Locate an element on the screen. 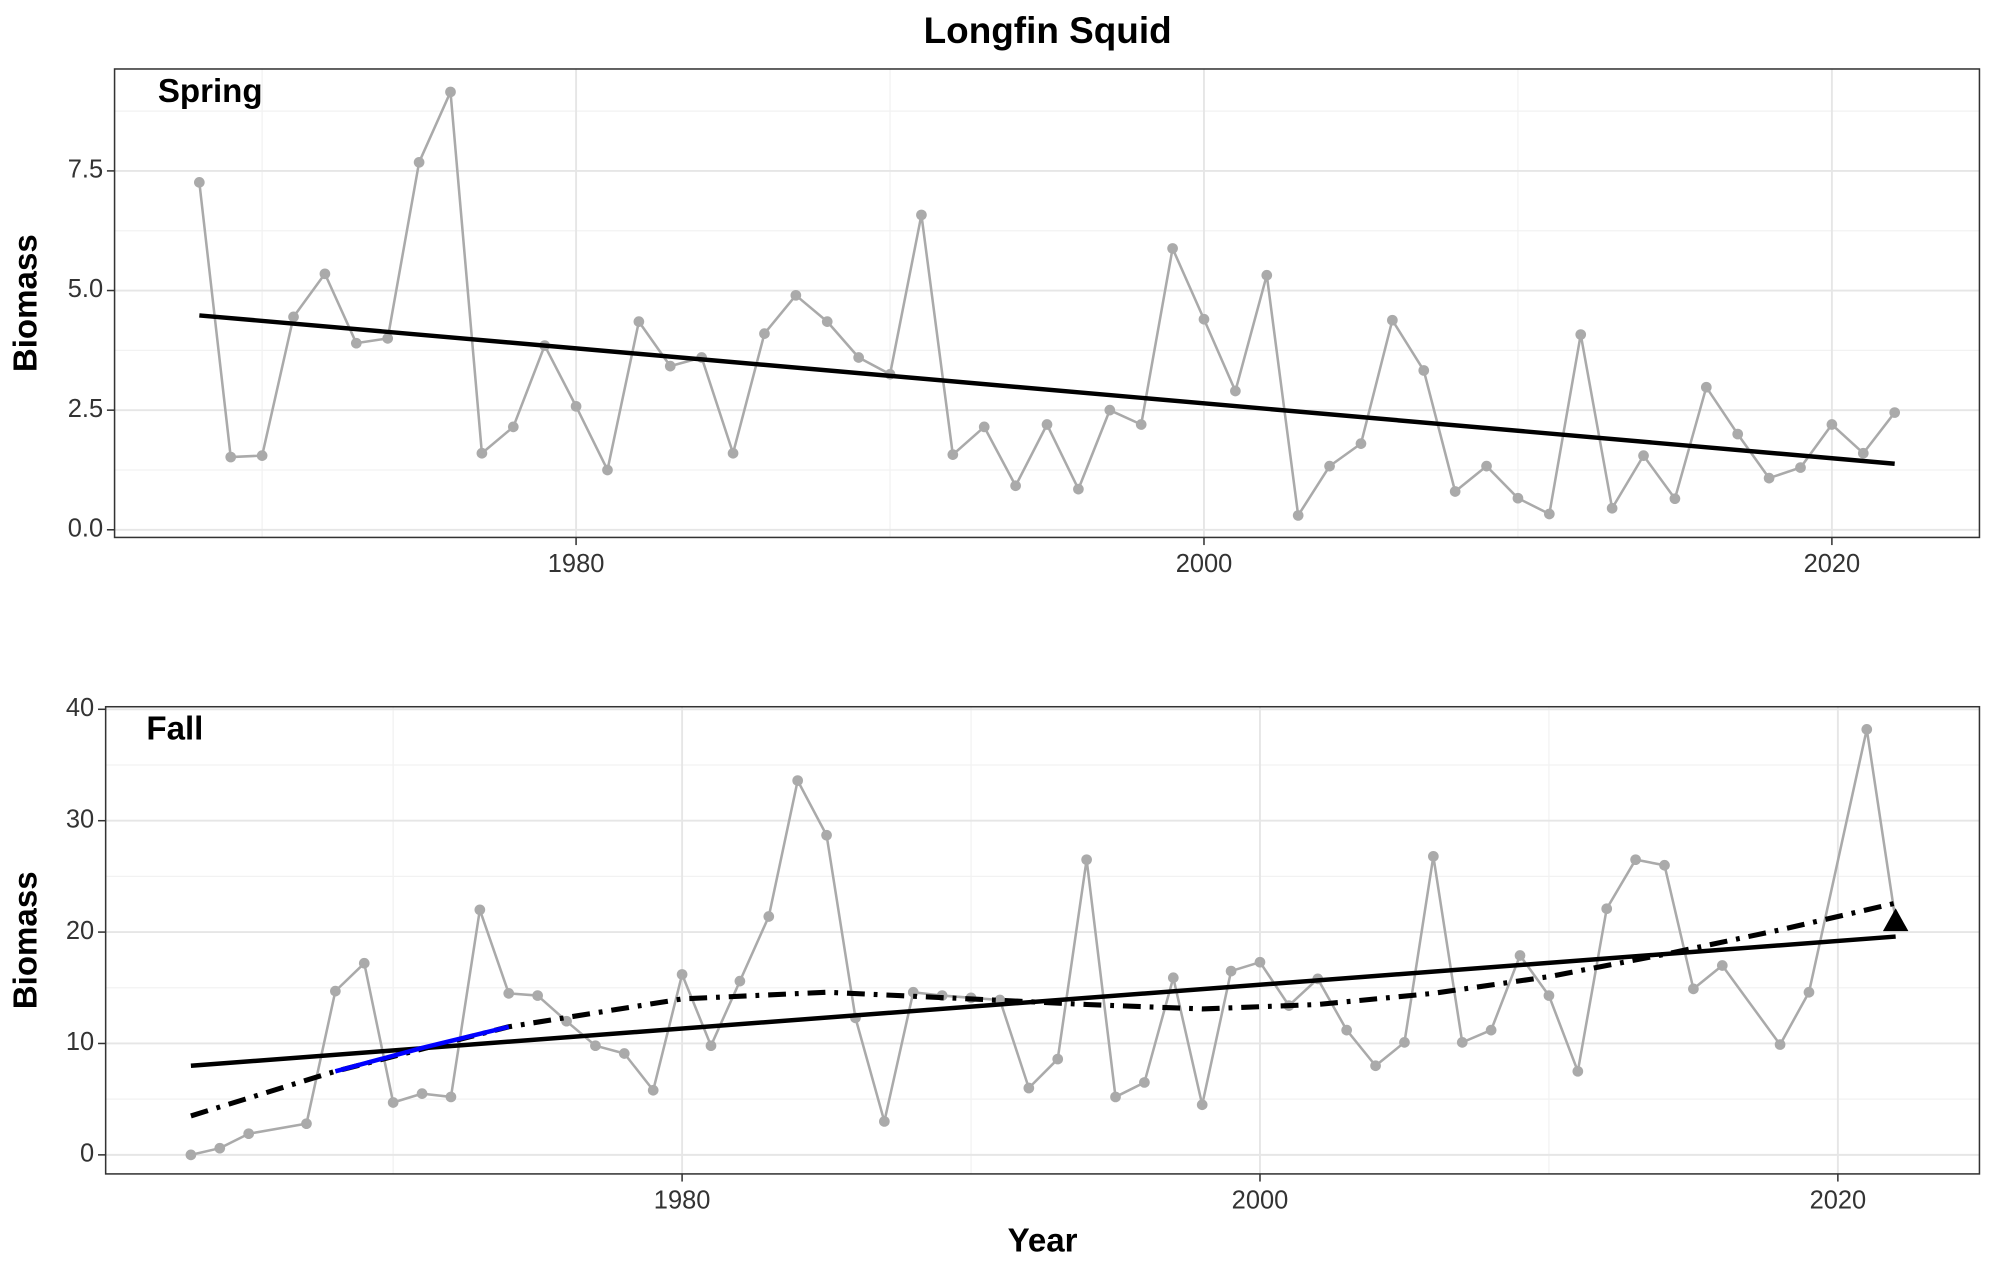  y-tick-label: 40 is located at coordinates (80, 708).